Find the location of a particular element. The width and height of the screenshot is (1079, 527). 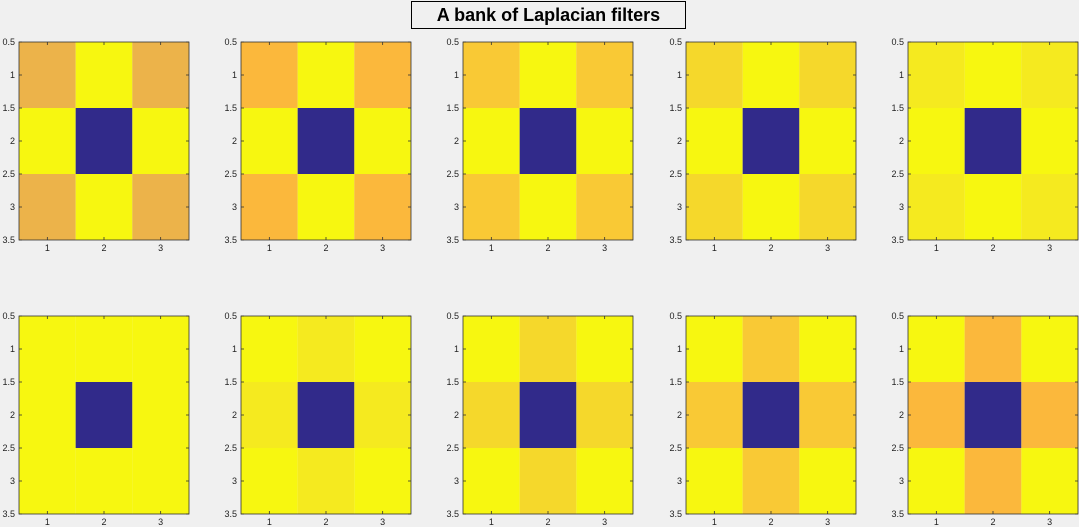

heatmap-panel-10: 0.5 1 1.5 2 2.5 3 3.5 1 2 3 is located at coordinates (985, 419).